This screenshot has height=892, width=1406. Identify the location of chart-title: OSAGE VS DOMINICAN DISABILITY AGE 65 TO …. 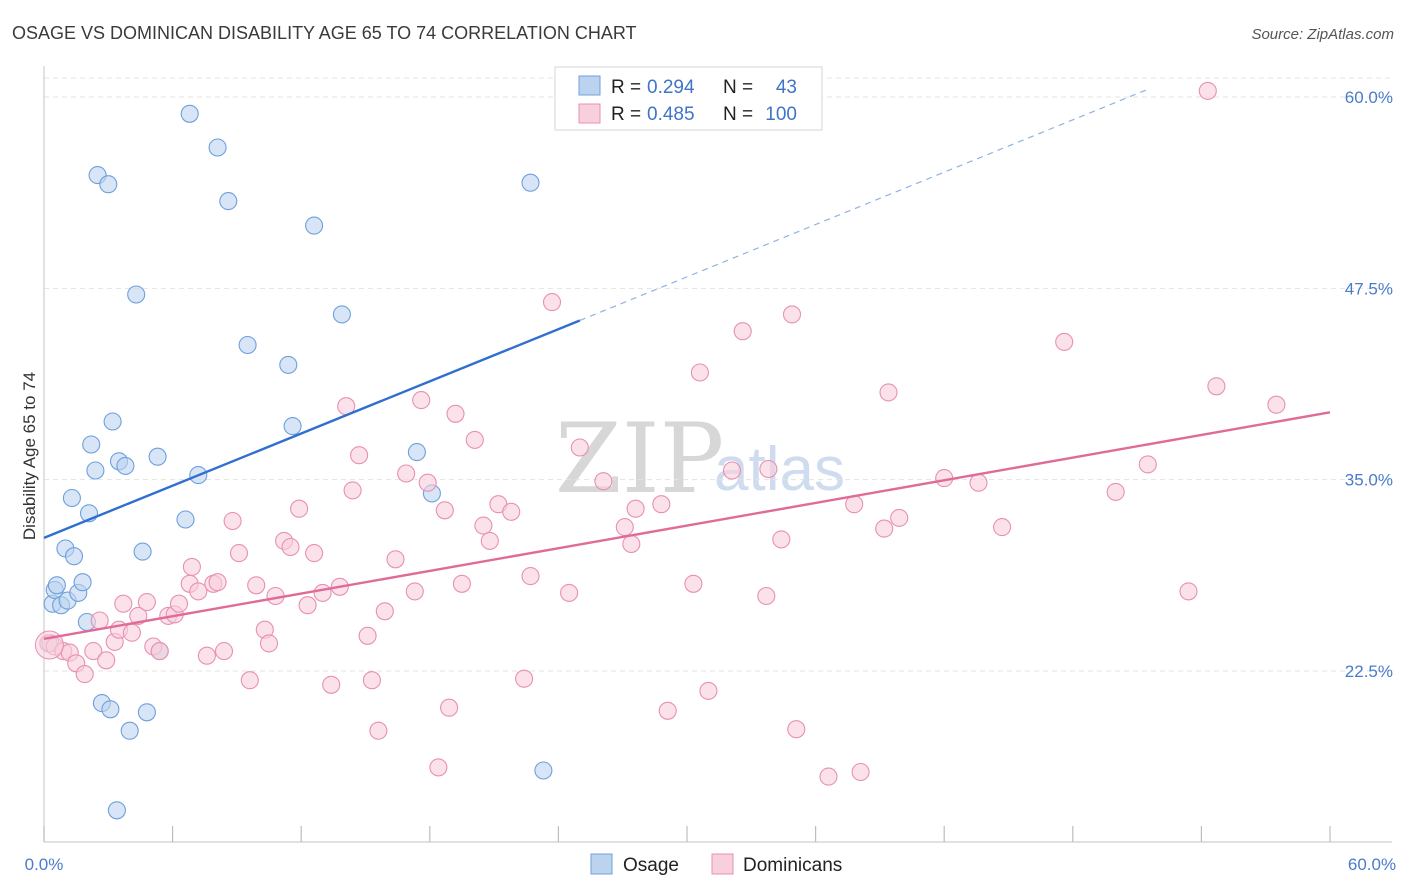
(324, 33).